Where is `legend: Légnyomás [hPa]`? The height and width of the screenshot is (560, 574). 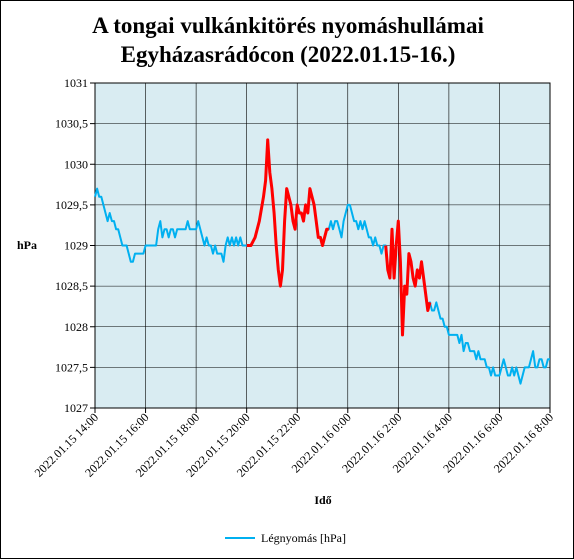
legend: Légnyomás [hPa] is located at coordinates (285, 538).